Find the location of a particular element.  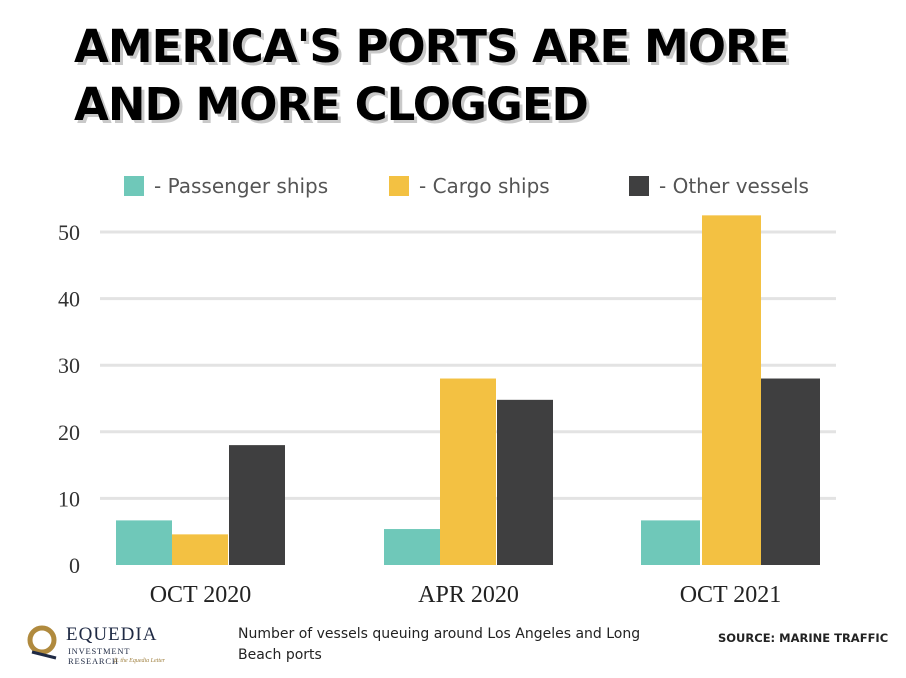

logo-name: EQUEDIA is located at coordinates (112, 634).